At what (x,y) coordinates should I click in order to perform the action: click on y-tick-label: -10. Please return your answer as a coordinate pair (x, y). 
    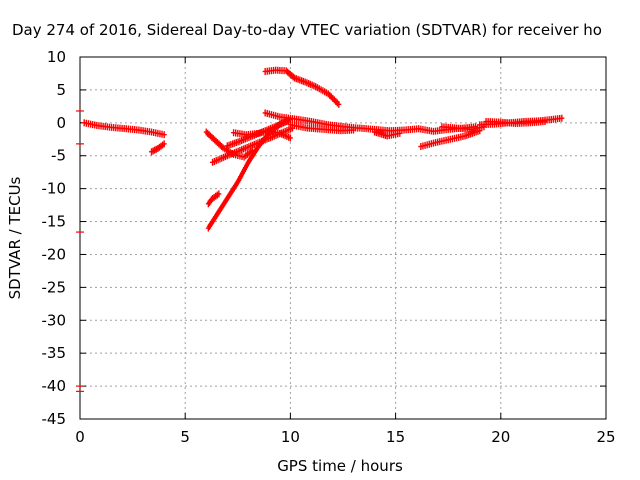
    Looking at the image, I should click on (54, 189).